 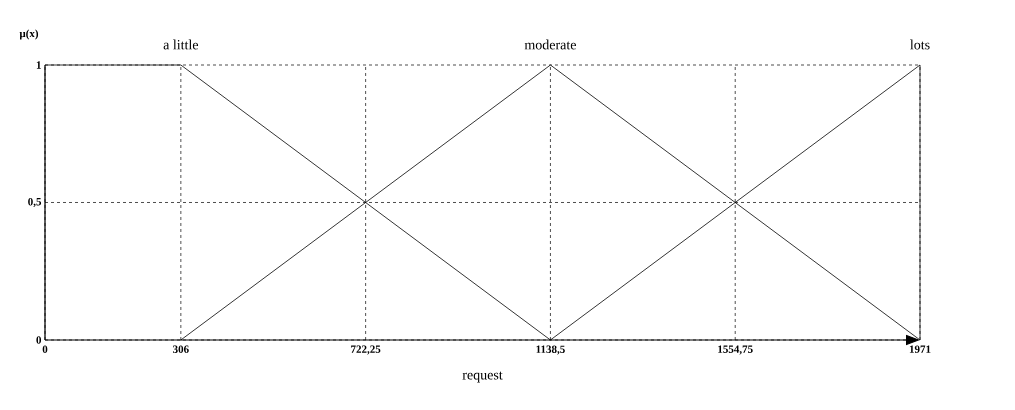 What do you see at coordinates (181, 44) in the screenshot?
I see `series-label: a little` at bounding box center [181, 44].